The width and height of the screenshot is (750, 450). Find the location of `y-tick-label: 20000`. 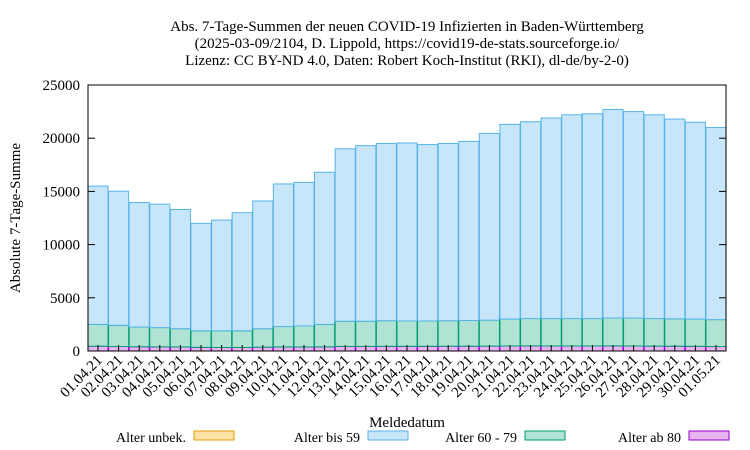

y-tick-label: 20000 is located at coordinates (62, 139).